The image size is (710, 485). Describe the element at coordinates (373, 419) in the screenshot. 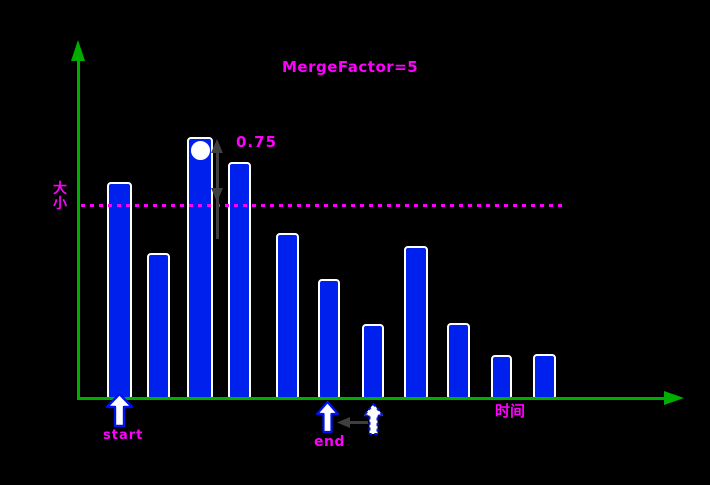

I see `next-end-pointer-arrow-icon` at that location.